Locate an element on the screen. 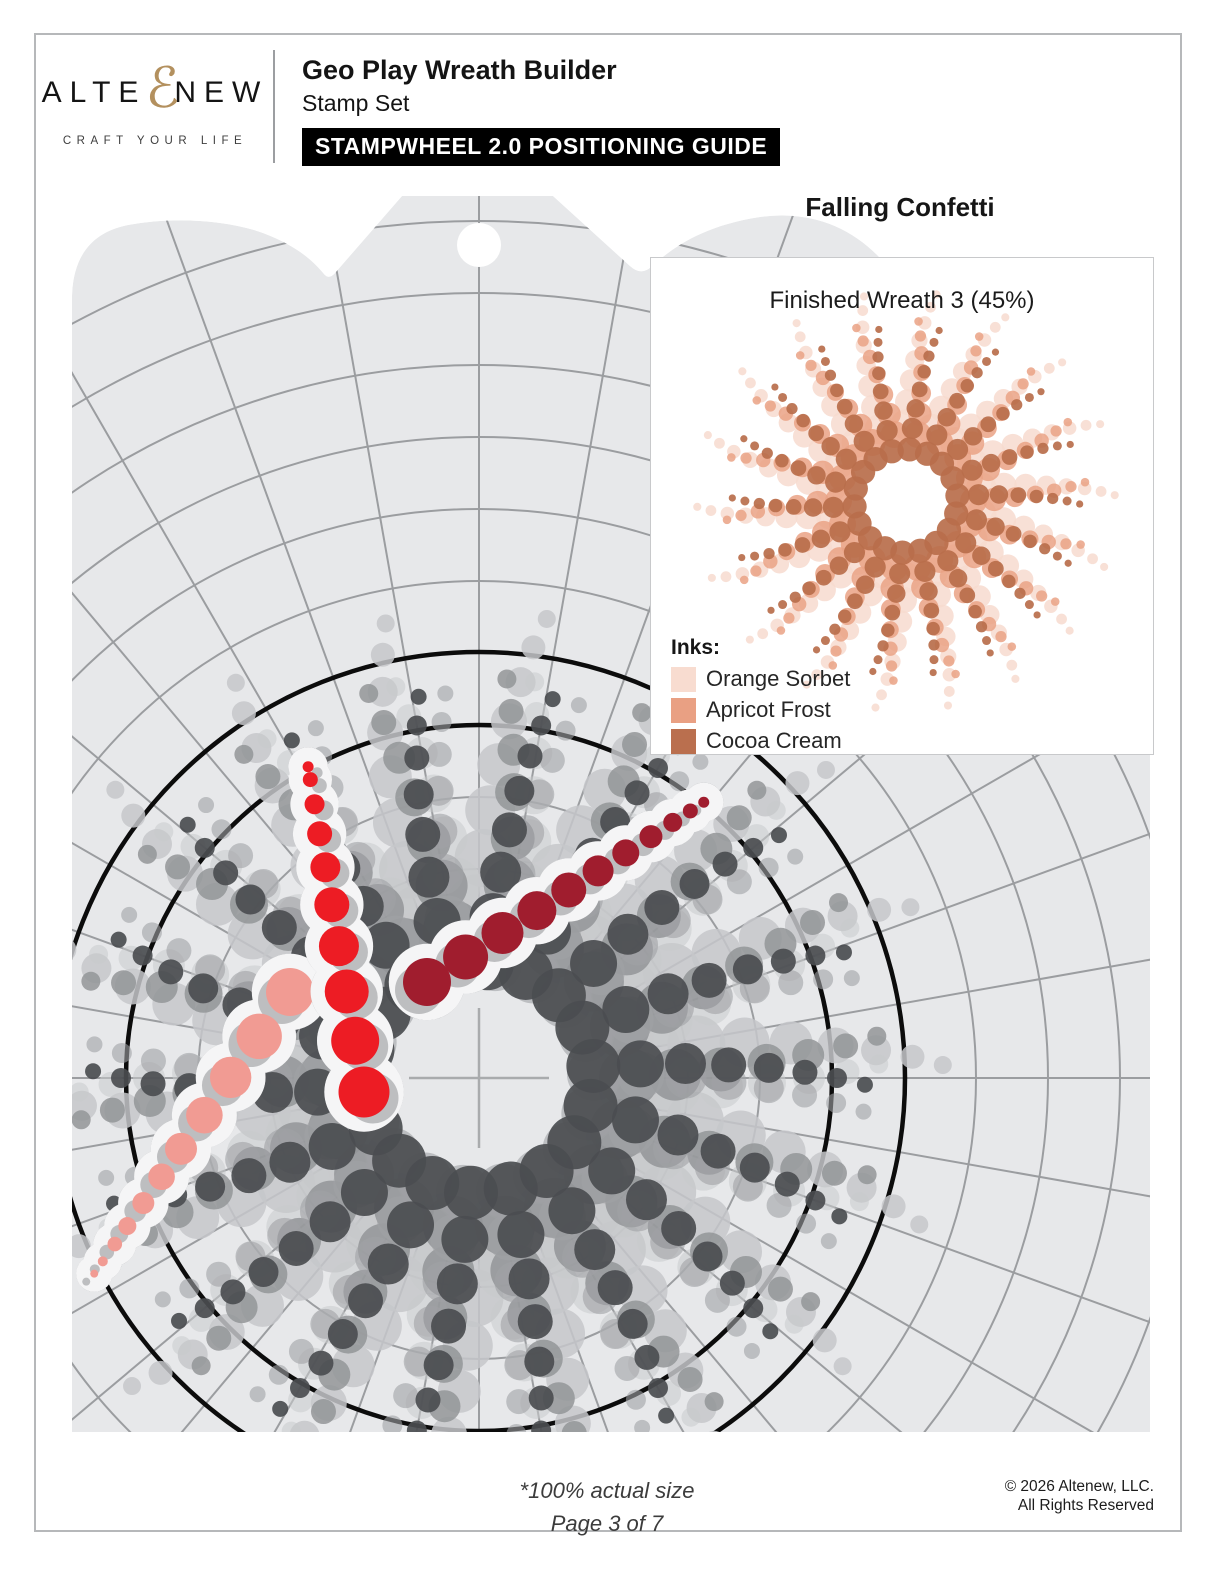  cocoa-cream-label: Cocoa Cream is located at coordinates (774, 740).